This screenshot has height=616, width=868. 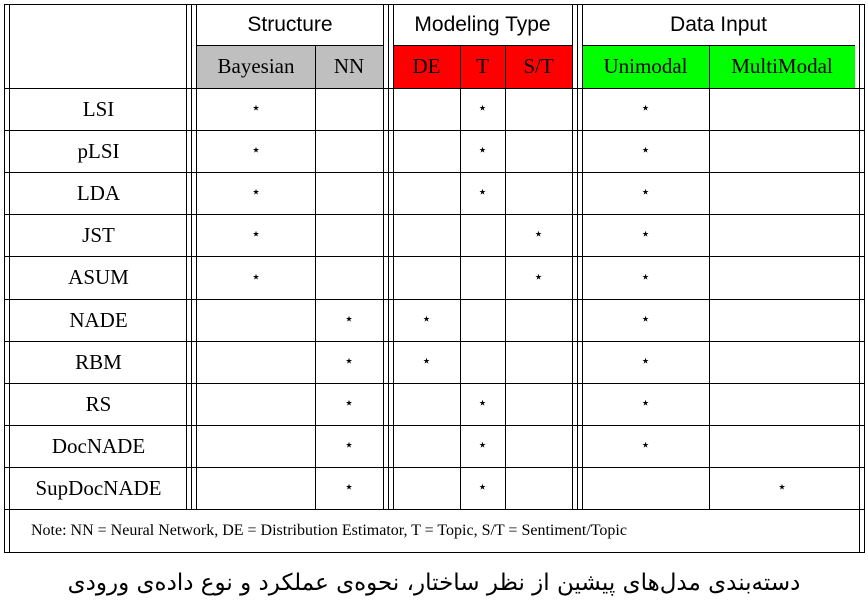 What do you see at coordinates (9, 278) in the screenshot?
I see `left-border-inner` at bounding box center [9, 278].